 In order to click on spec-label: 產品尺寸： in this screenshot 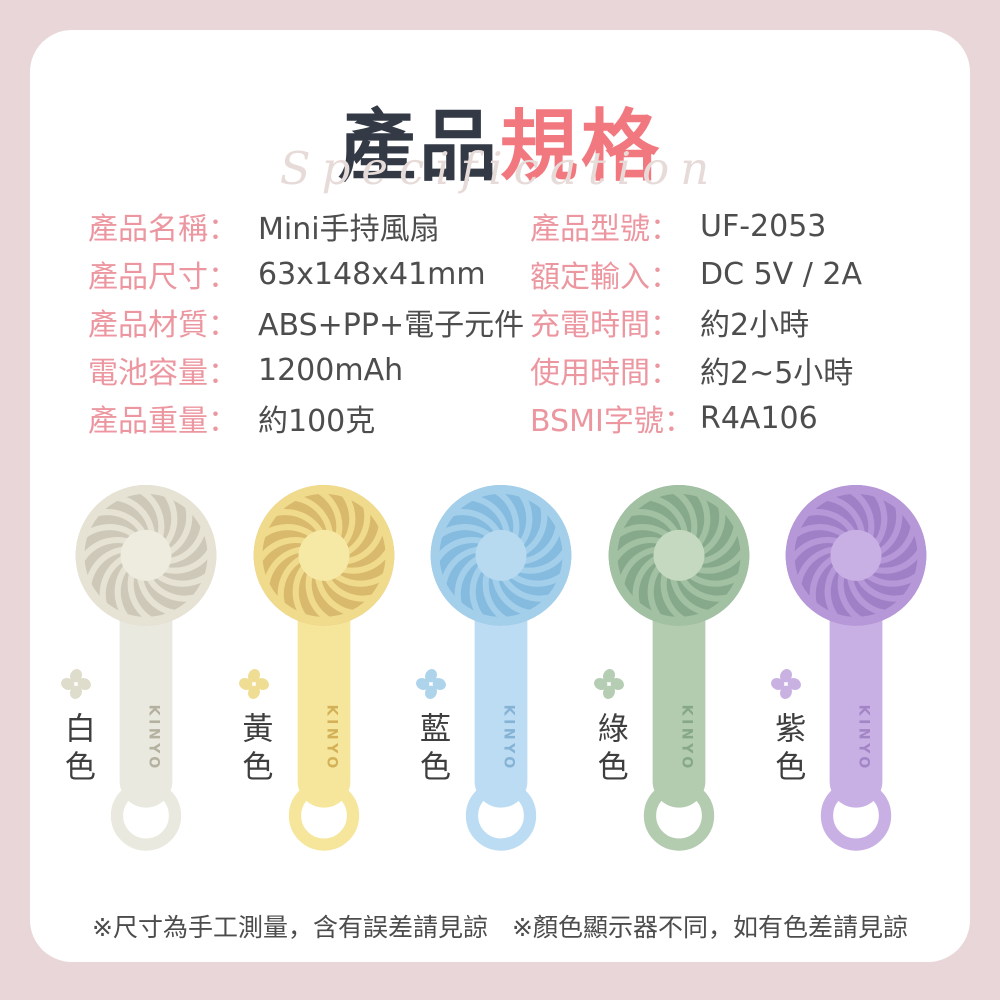, I will do `click(163, 277)`.